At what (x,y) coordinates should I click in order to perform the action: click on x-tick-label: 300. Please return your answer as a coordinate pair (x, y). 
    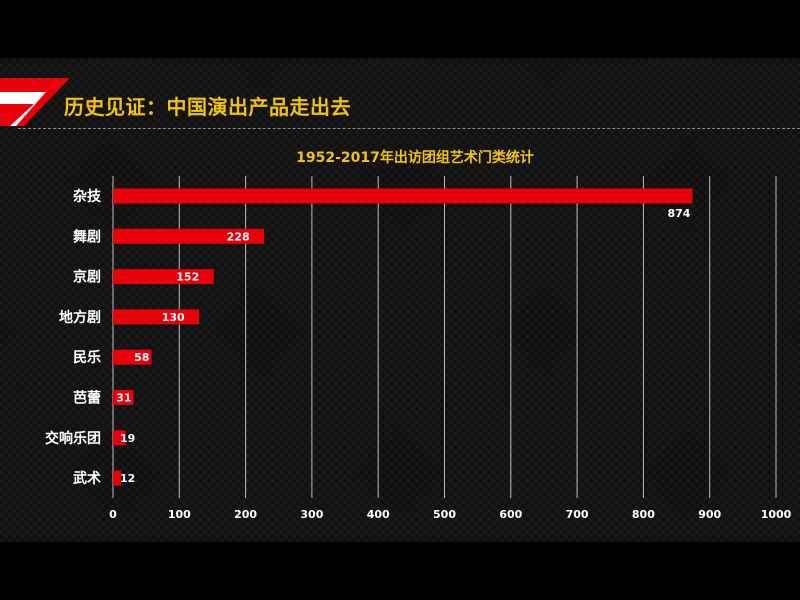
    Looking at the image, I should click on (311, 514).